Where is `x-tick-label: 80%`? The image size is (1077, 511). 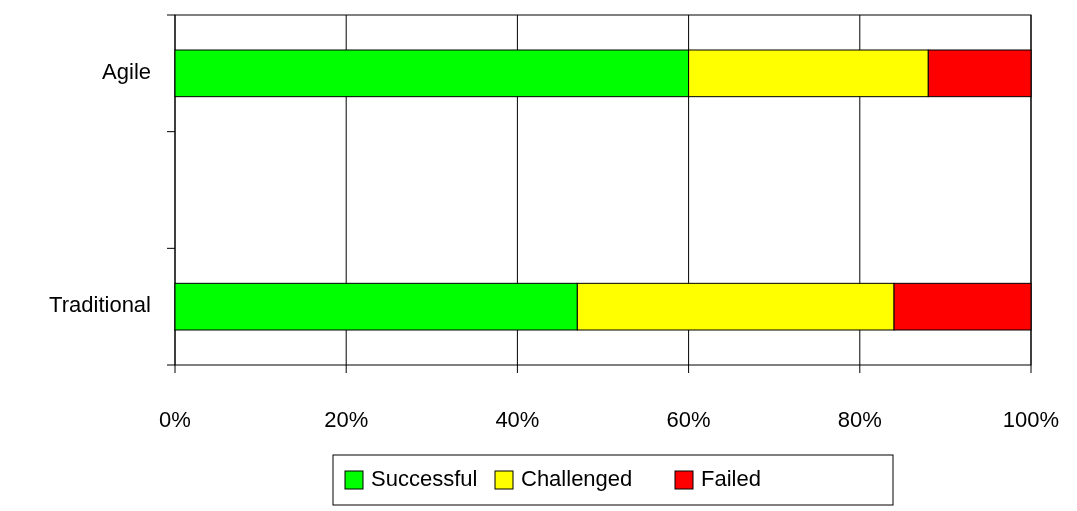
x-tick-label: 80% is located at coordinates (859, 419).